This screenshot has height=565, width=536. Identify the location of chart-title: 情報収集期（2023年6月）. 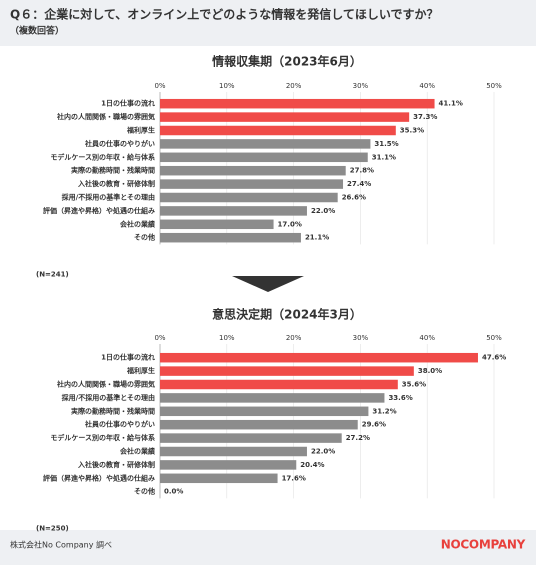
(287, 61).